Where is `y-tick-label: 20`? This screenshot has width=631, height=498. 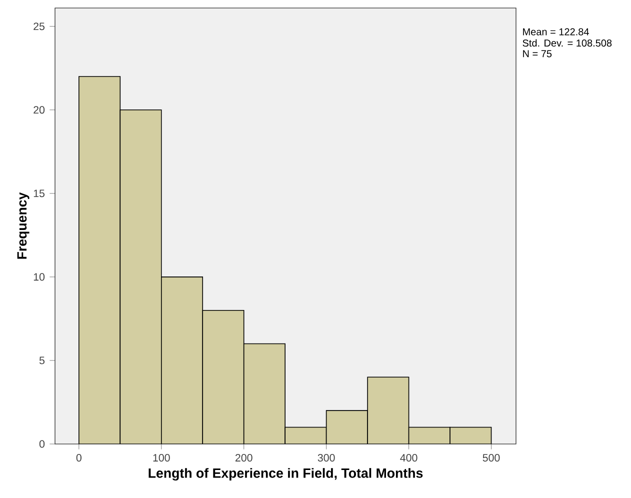 y-tick-label: 20 is located at coordinates (39, 110).